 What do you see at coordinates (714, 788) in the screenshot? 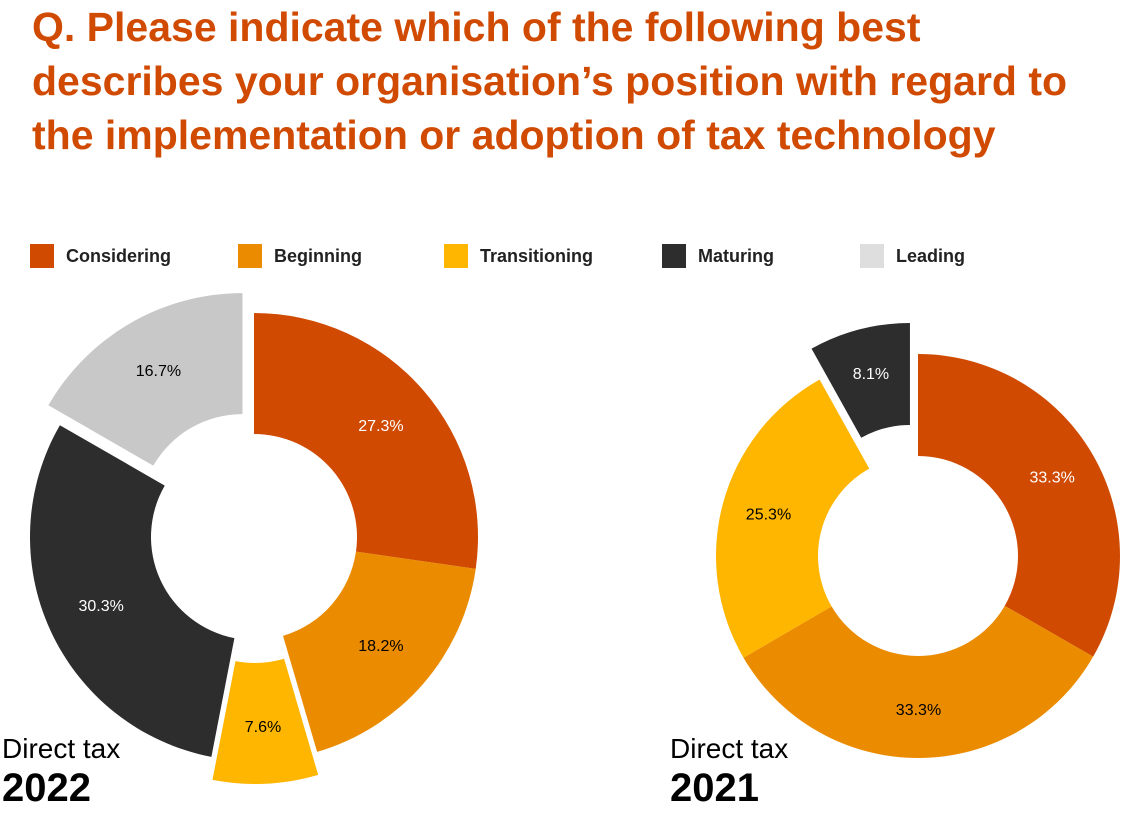
I see `chart-caption-year: 2021` at bounding box center [714, 788].